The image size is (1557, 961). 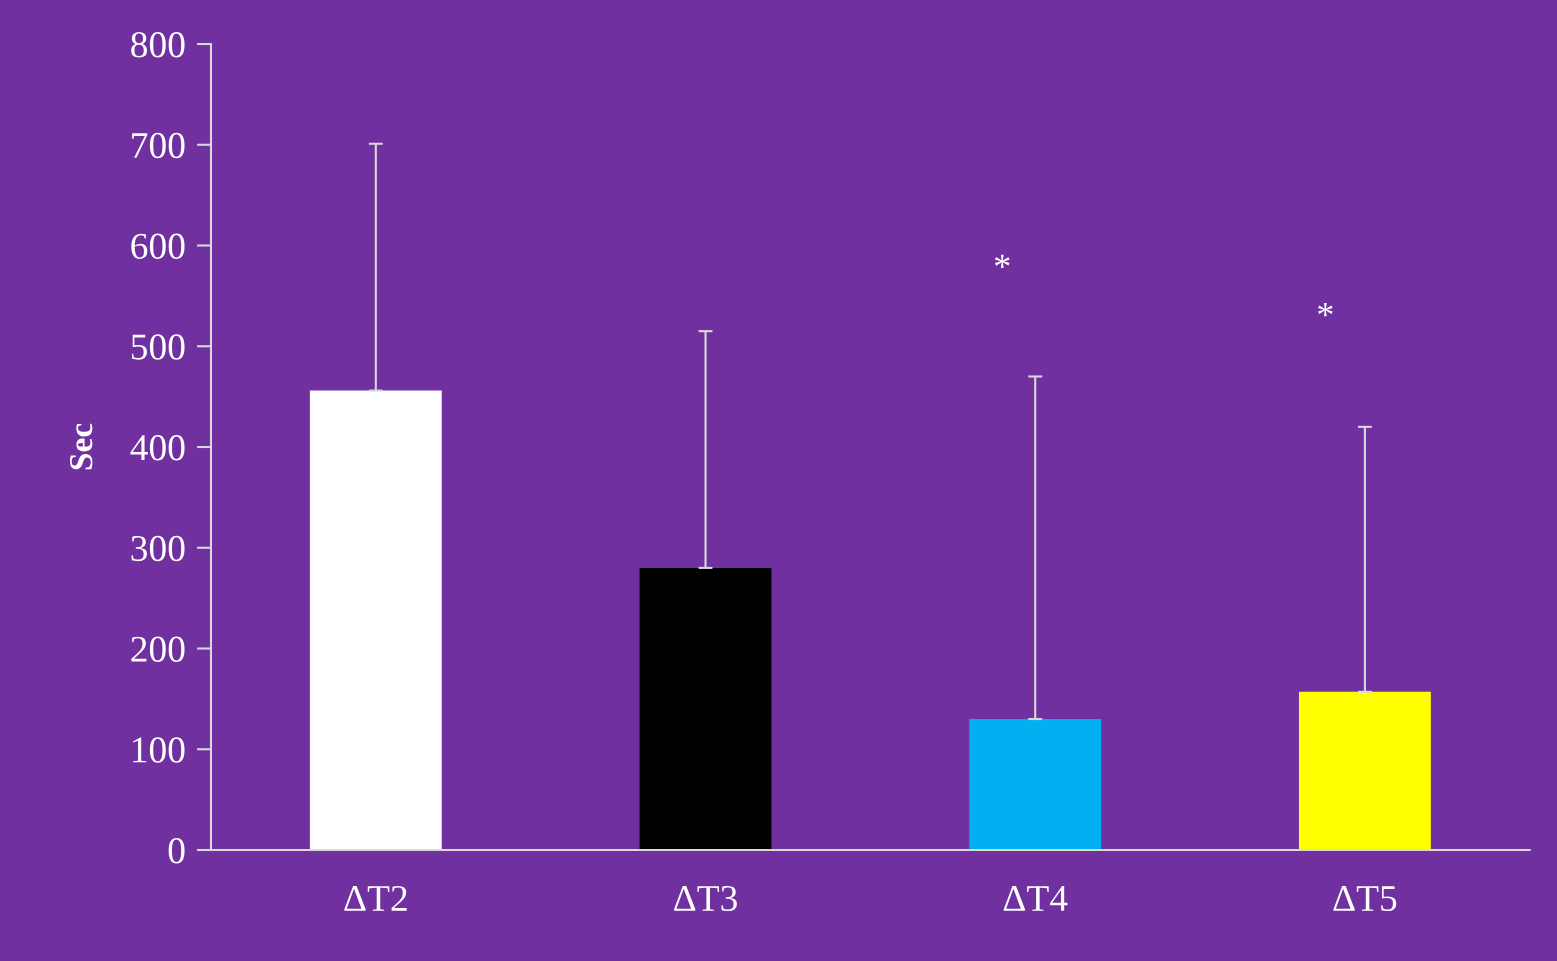 I want to click on y-tick-label: 100, so click(x=159, y=750).